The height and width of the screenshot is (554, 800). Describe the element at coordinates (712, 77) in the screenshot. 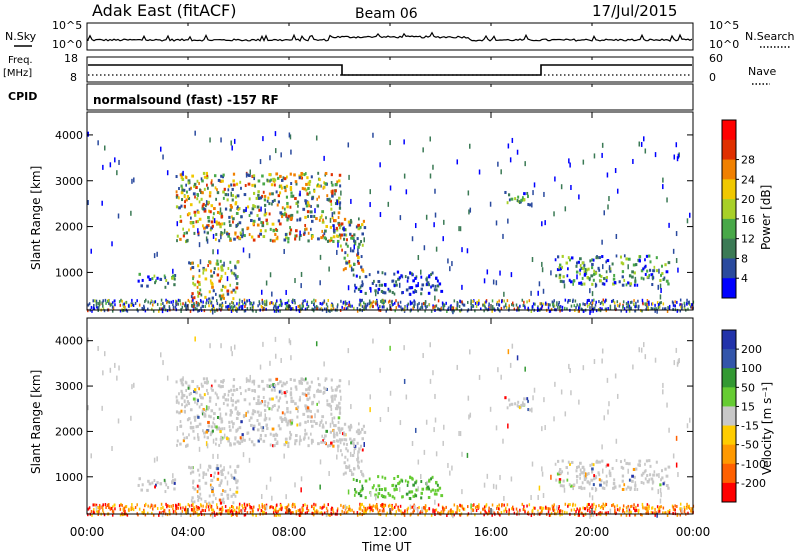

I see `freq-right-tick-bottom: 0` at that location.